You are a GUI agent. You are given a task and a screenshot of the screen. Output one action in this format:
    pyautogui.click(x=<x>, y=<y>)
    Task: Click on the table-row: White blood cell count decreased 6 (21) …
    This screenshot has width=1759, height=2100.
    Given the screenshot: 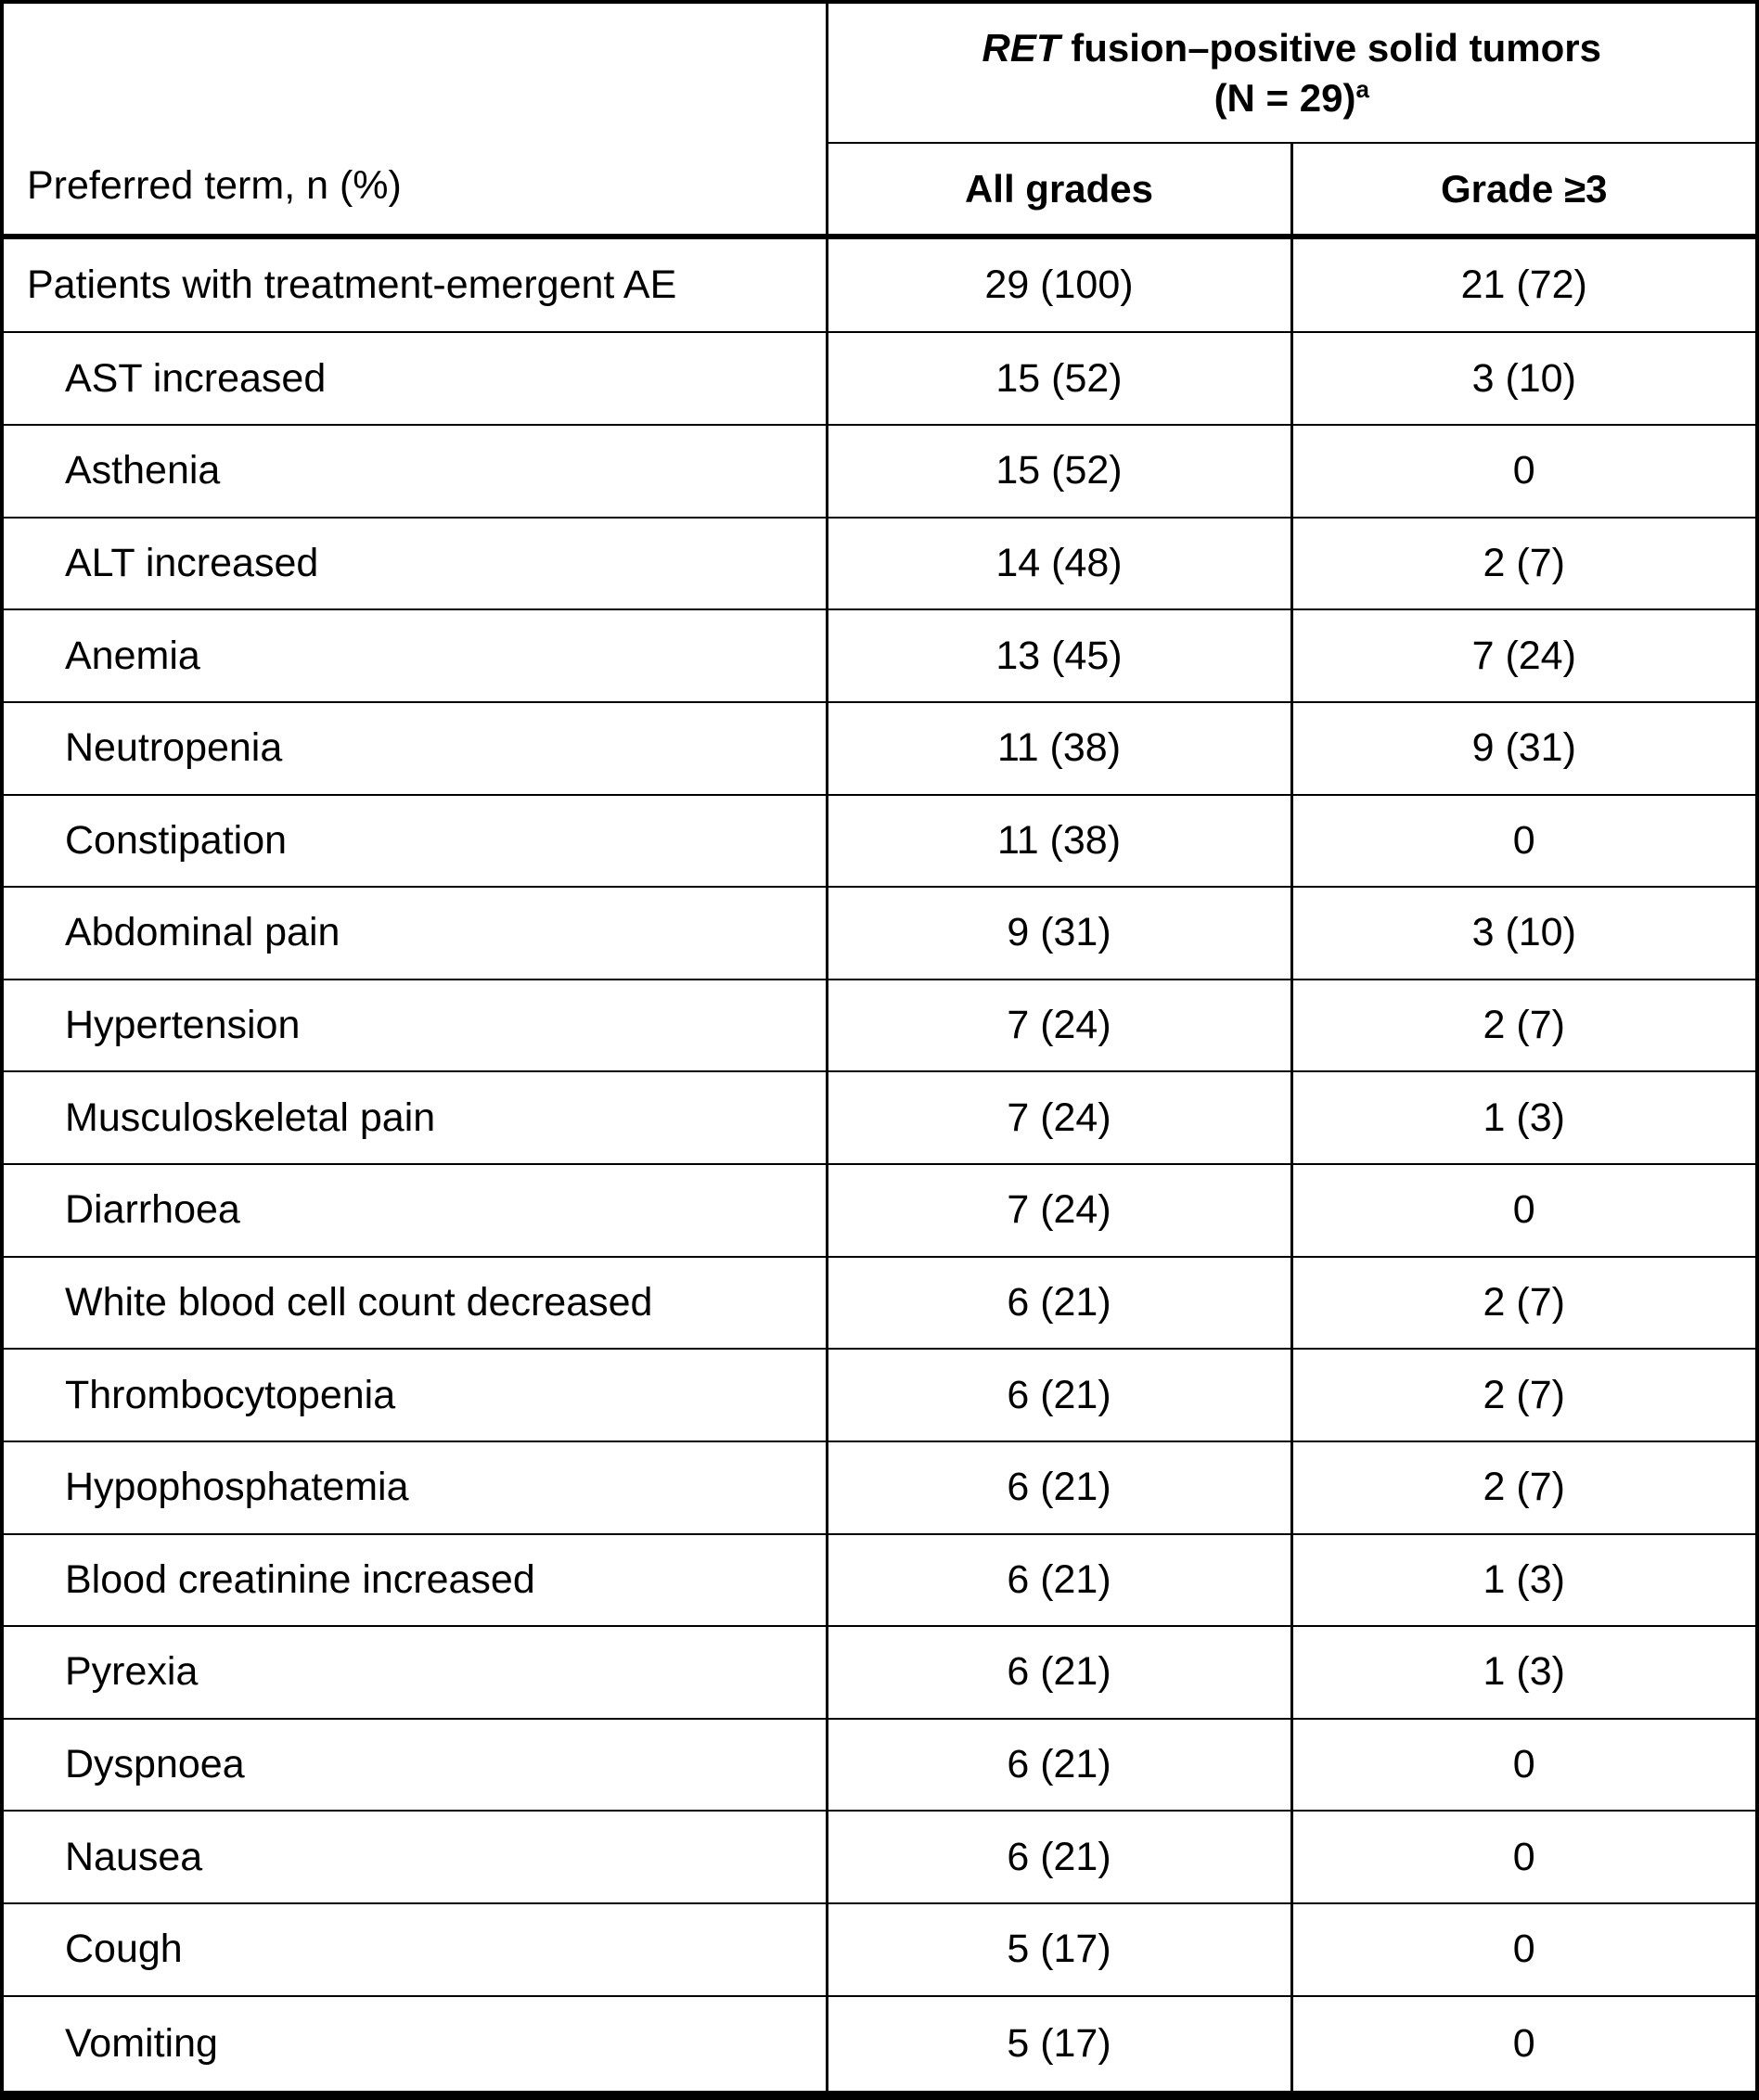 What is the action you would take?
    pyautogui.click(x=879, y=1303)
    